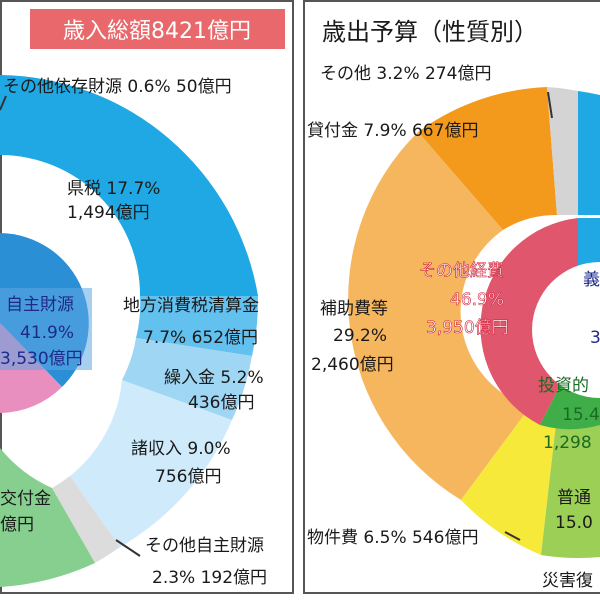 The height and width of the screenshot is (600, 600). I want to click on label-saigai: 災害復, so click(567, 581).